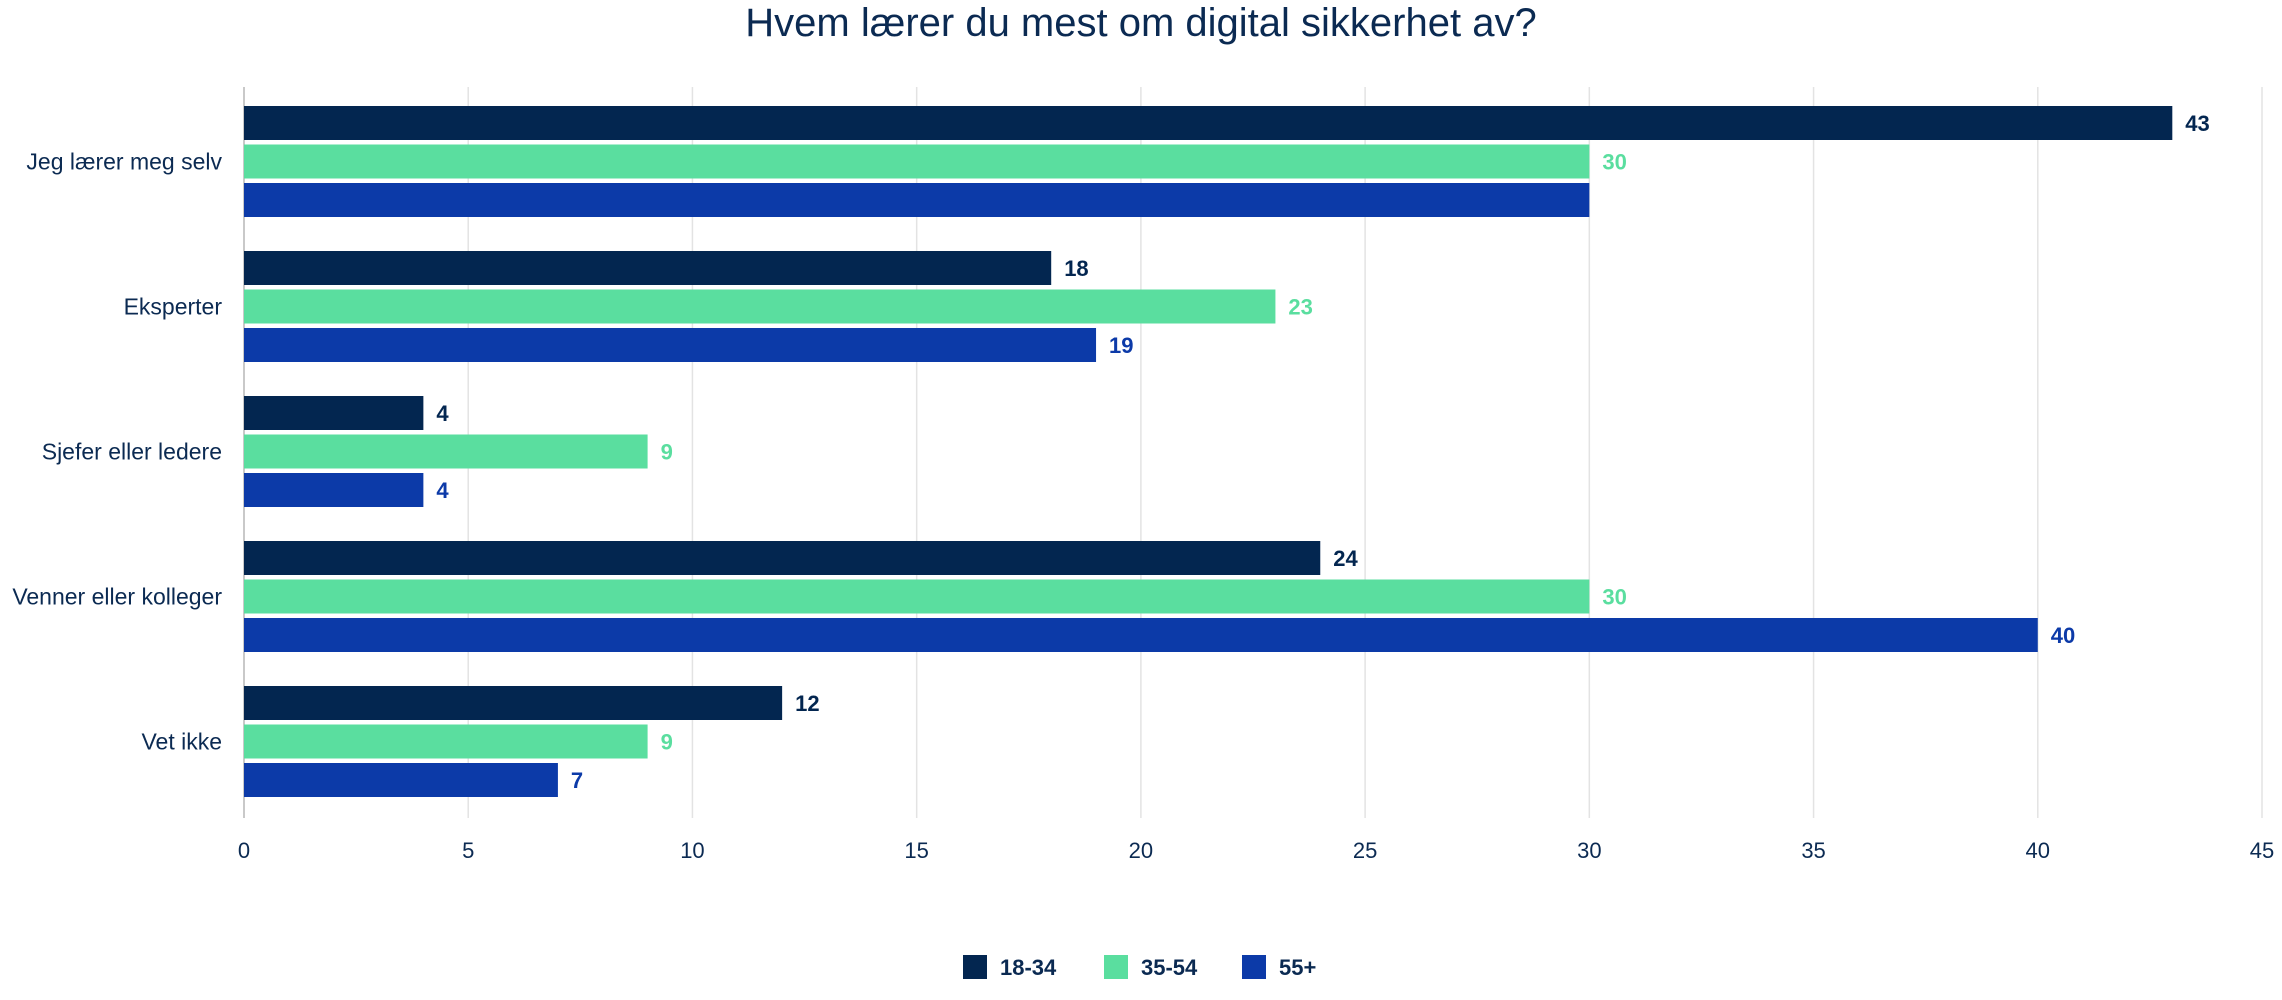 This screenshot has width=2282, height=1000. I want to click on x-tick-label: 25, so click(1365, 850).